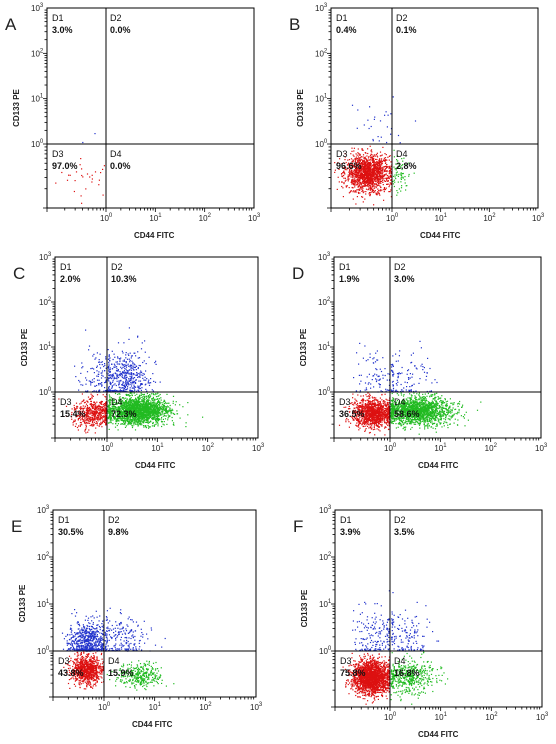 This screenshot has height=744, width=556. Describe the element at coordinates (441, 218) in the screenshot. I see `x-tick-label: 101` at that location.